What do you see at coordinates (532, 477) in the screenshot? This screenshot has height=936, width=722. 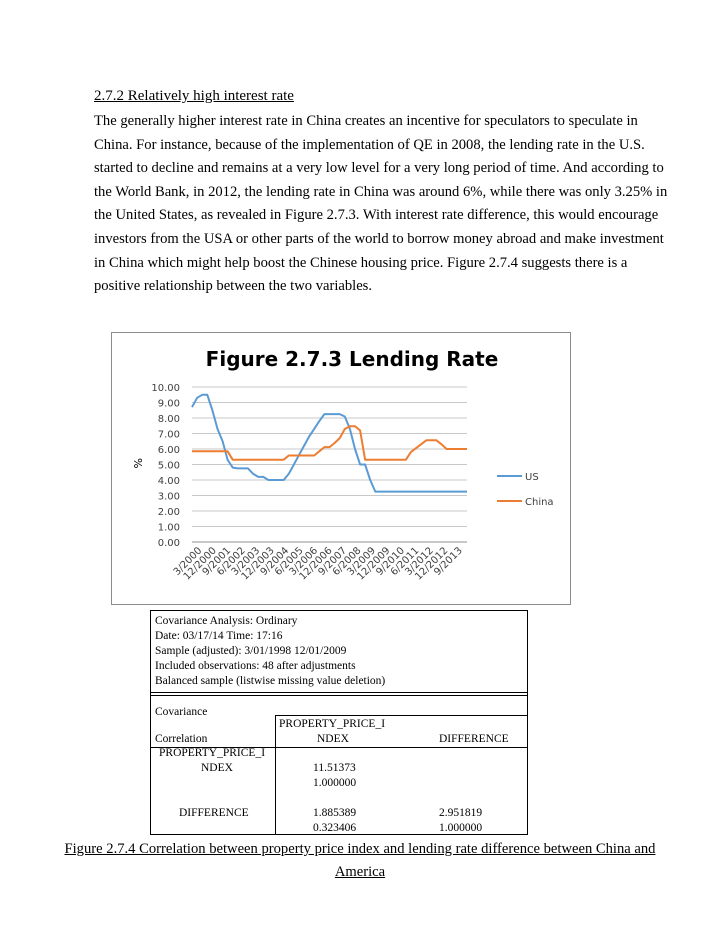 I see `legend-label: US` at bounding box center [532, 477].